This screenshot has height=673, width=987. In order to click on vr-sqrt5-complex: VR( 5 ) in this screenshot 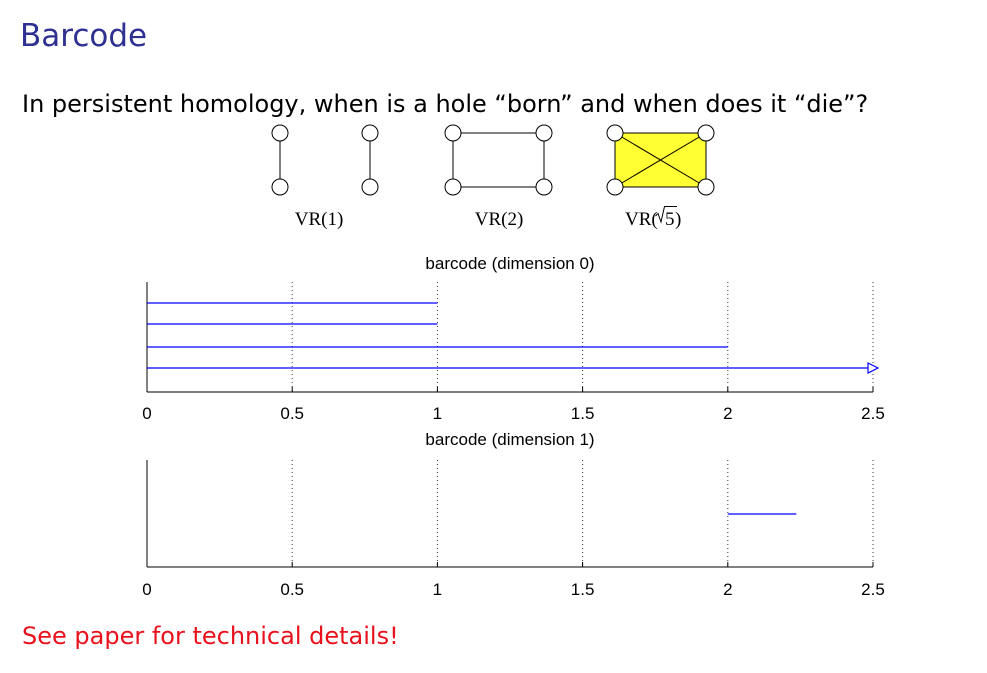, I will do `click(660, 177)`.